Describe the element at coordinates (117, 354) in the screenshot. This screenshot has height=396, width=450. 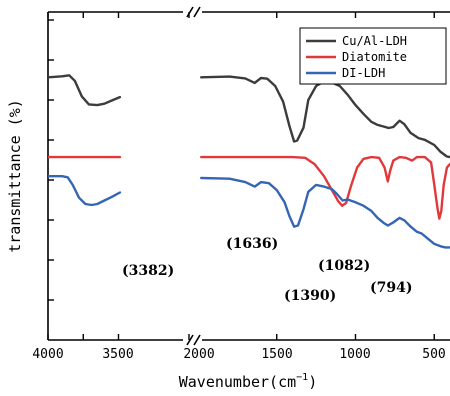
I see `tick-label-3500: 3500` at that location.